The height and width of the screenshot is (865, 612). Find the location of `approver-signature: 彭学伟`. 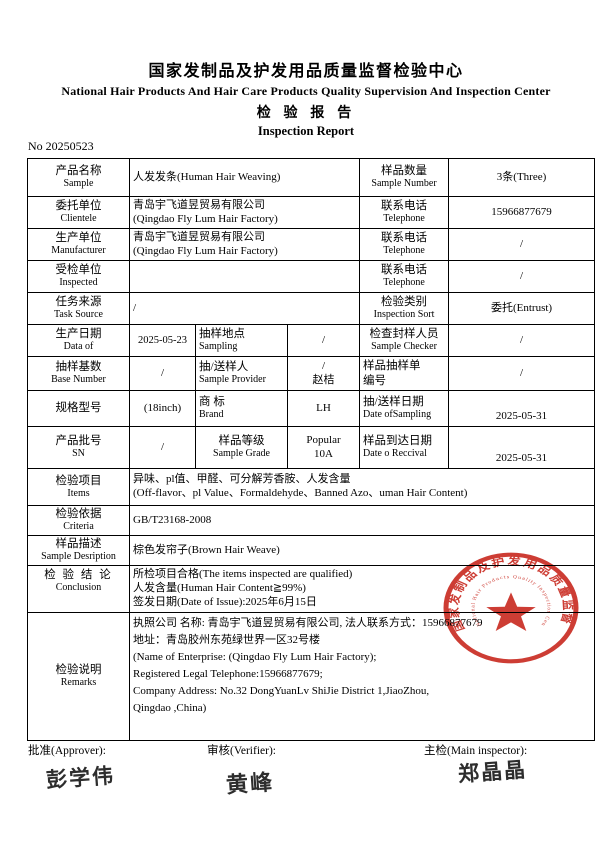

approver-signature: 彭学伟 is located at coordinates (80, 778).